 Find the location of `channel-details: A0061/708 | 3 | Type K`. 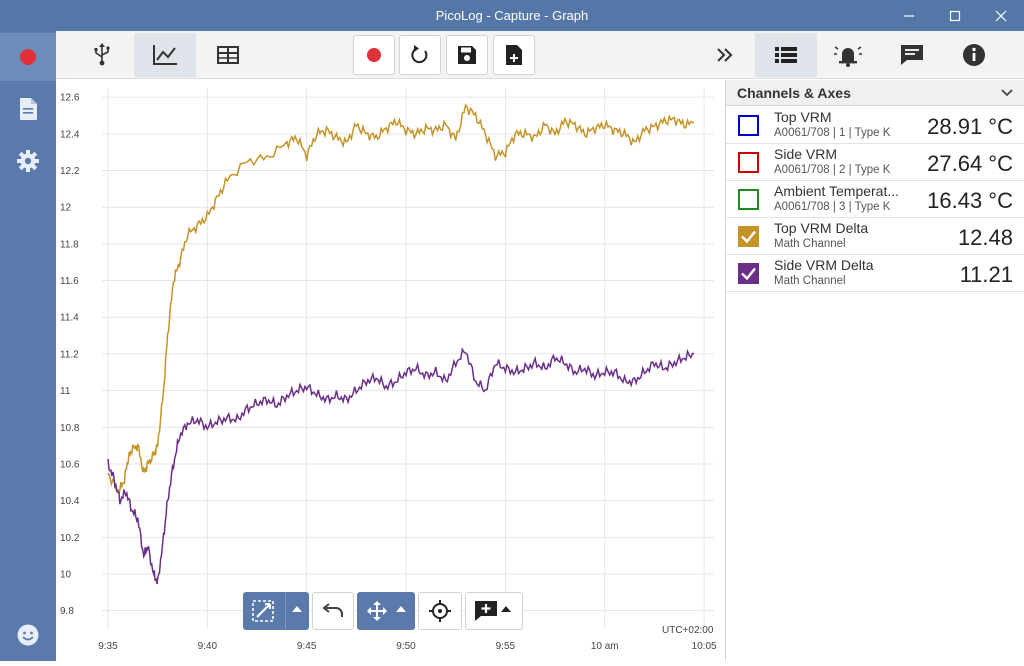

channel-details: A0061/708 | 3 | Type K is located at coordinates (832, 207).